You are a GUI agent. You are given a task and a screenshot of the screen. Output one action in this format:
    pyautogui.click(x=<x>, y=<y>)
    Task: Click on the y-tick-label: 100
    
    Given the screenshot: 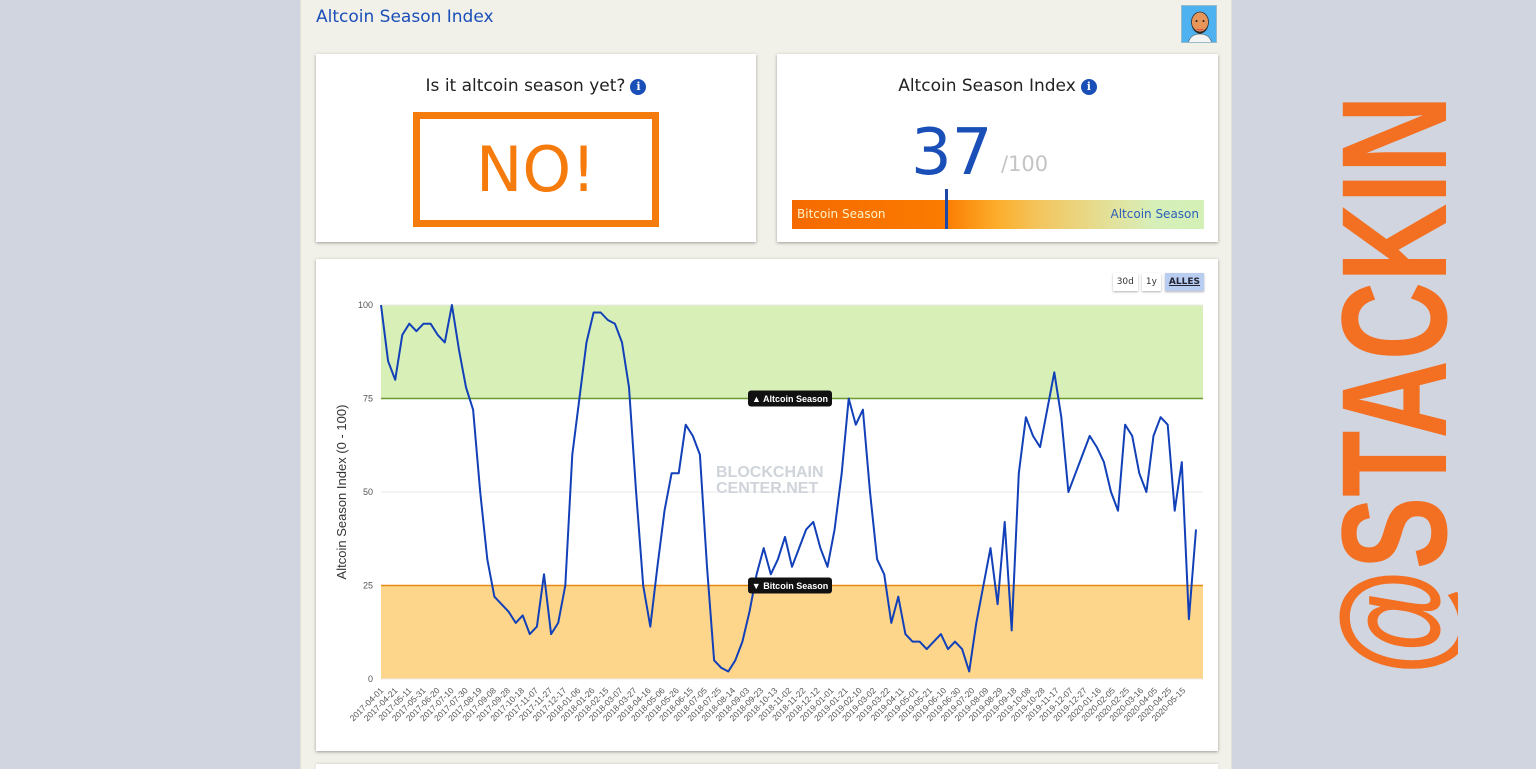 What is the action you would take?
    pyautogui.click(x=365, y=305)
    